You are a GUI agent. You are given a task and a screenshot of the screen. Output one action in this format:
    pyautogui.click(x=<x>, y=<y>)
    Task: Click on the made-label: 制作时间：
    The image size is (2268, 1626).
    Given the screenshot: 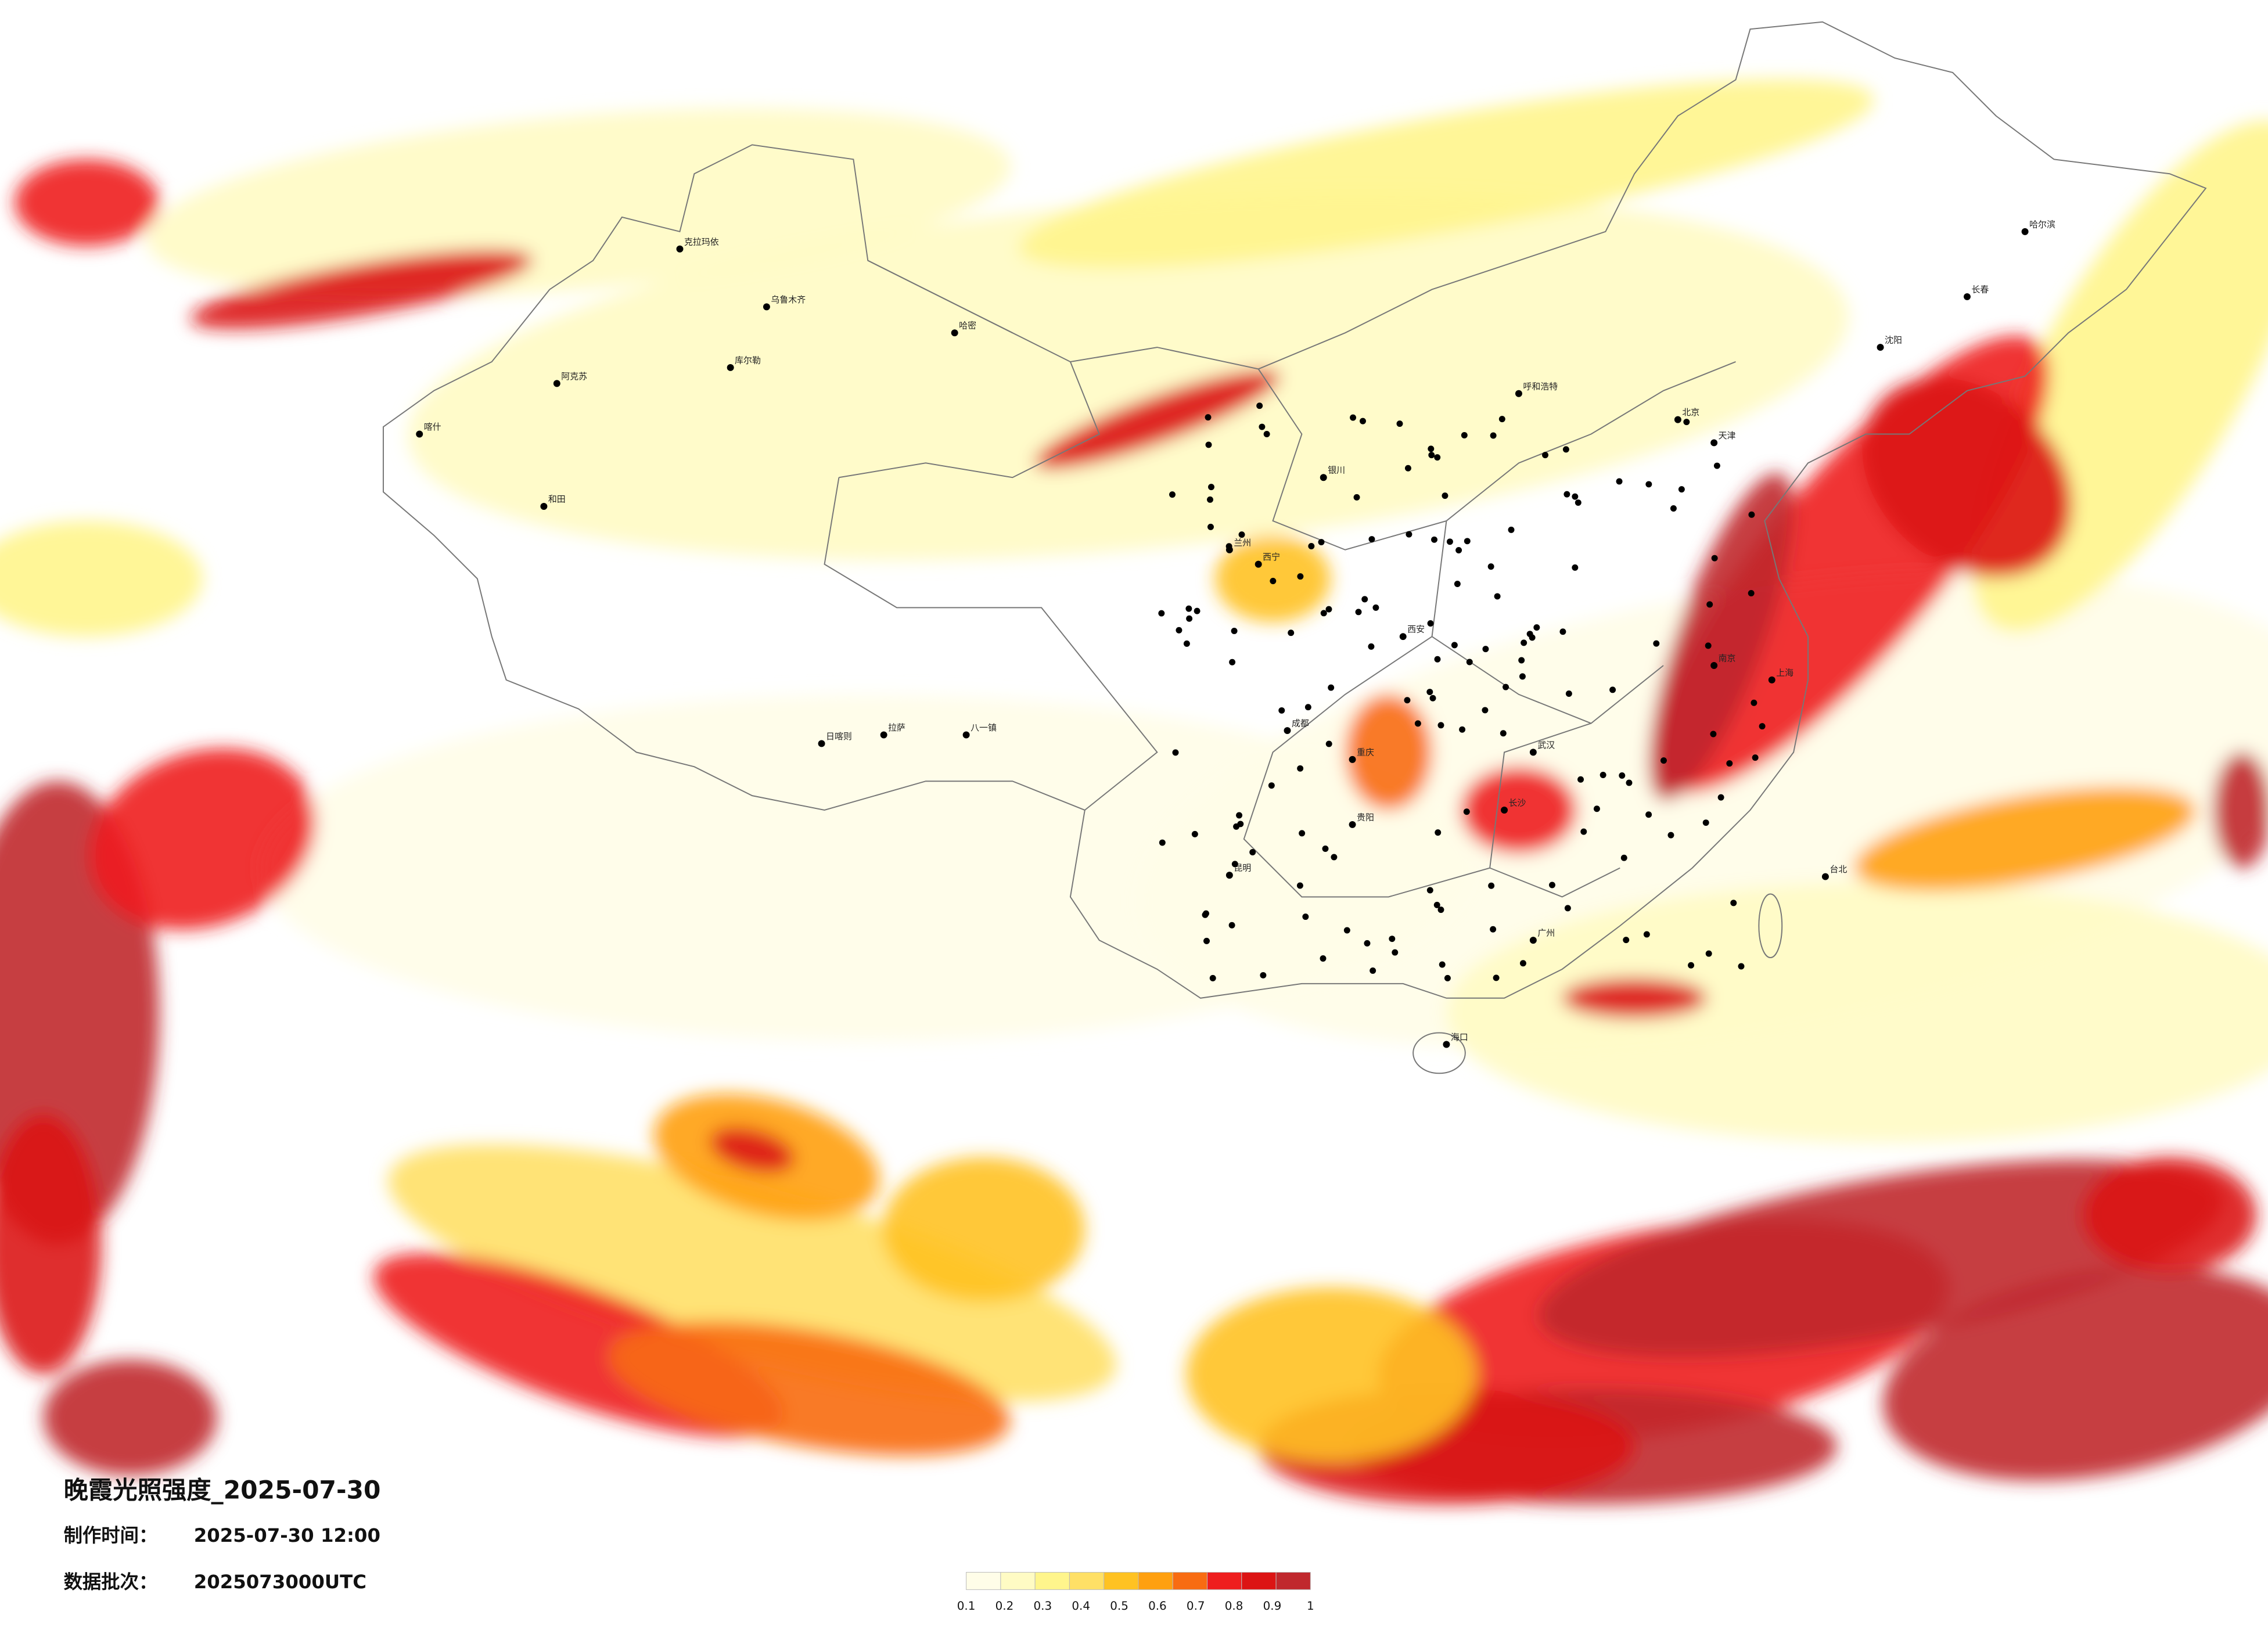 What is the action you would take?
    pyautogui.click(x=111, y=1535)
    